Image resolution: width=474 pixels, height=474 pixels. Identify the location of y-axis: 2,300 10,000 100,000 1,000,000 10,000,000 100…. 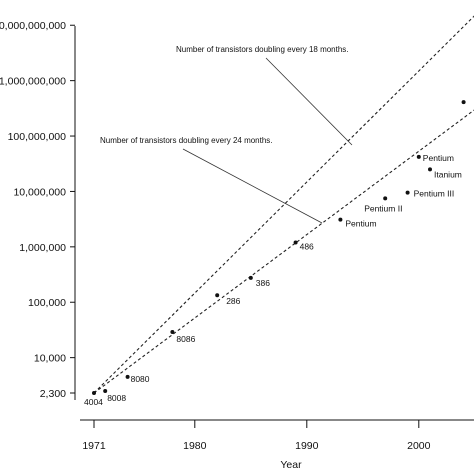
(38, 210).